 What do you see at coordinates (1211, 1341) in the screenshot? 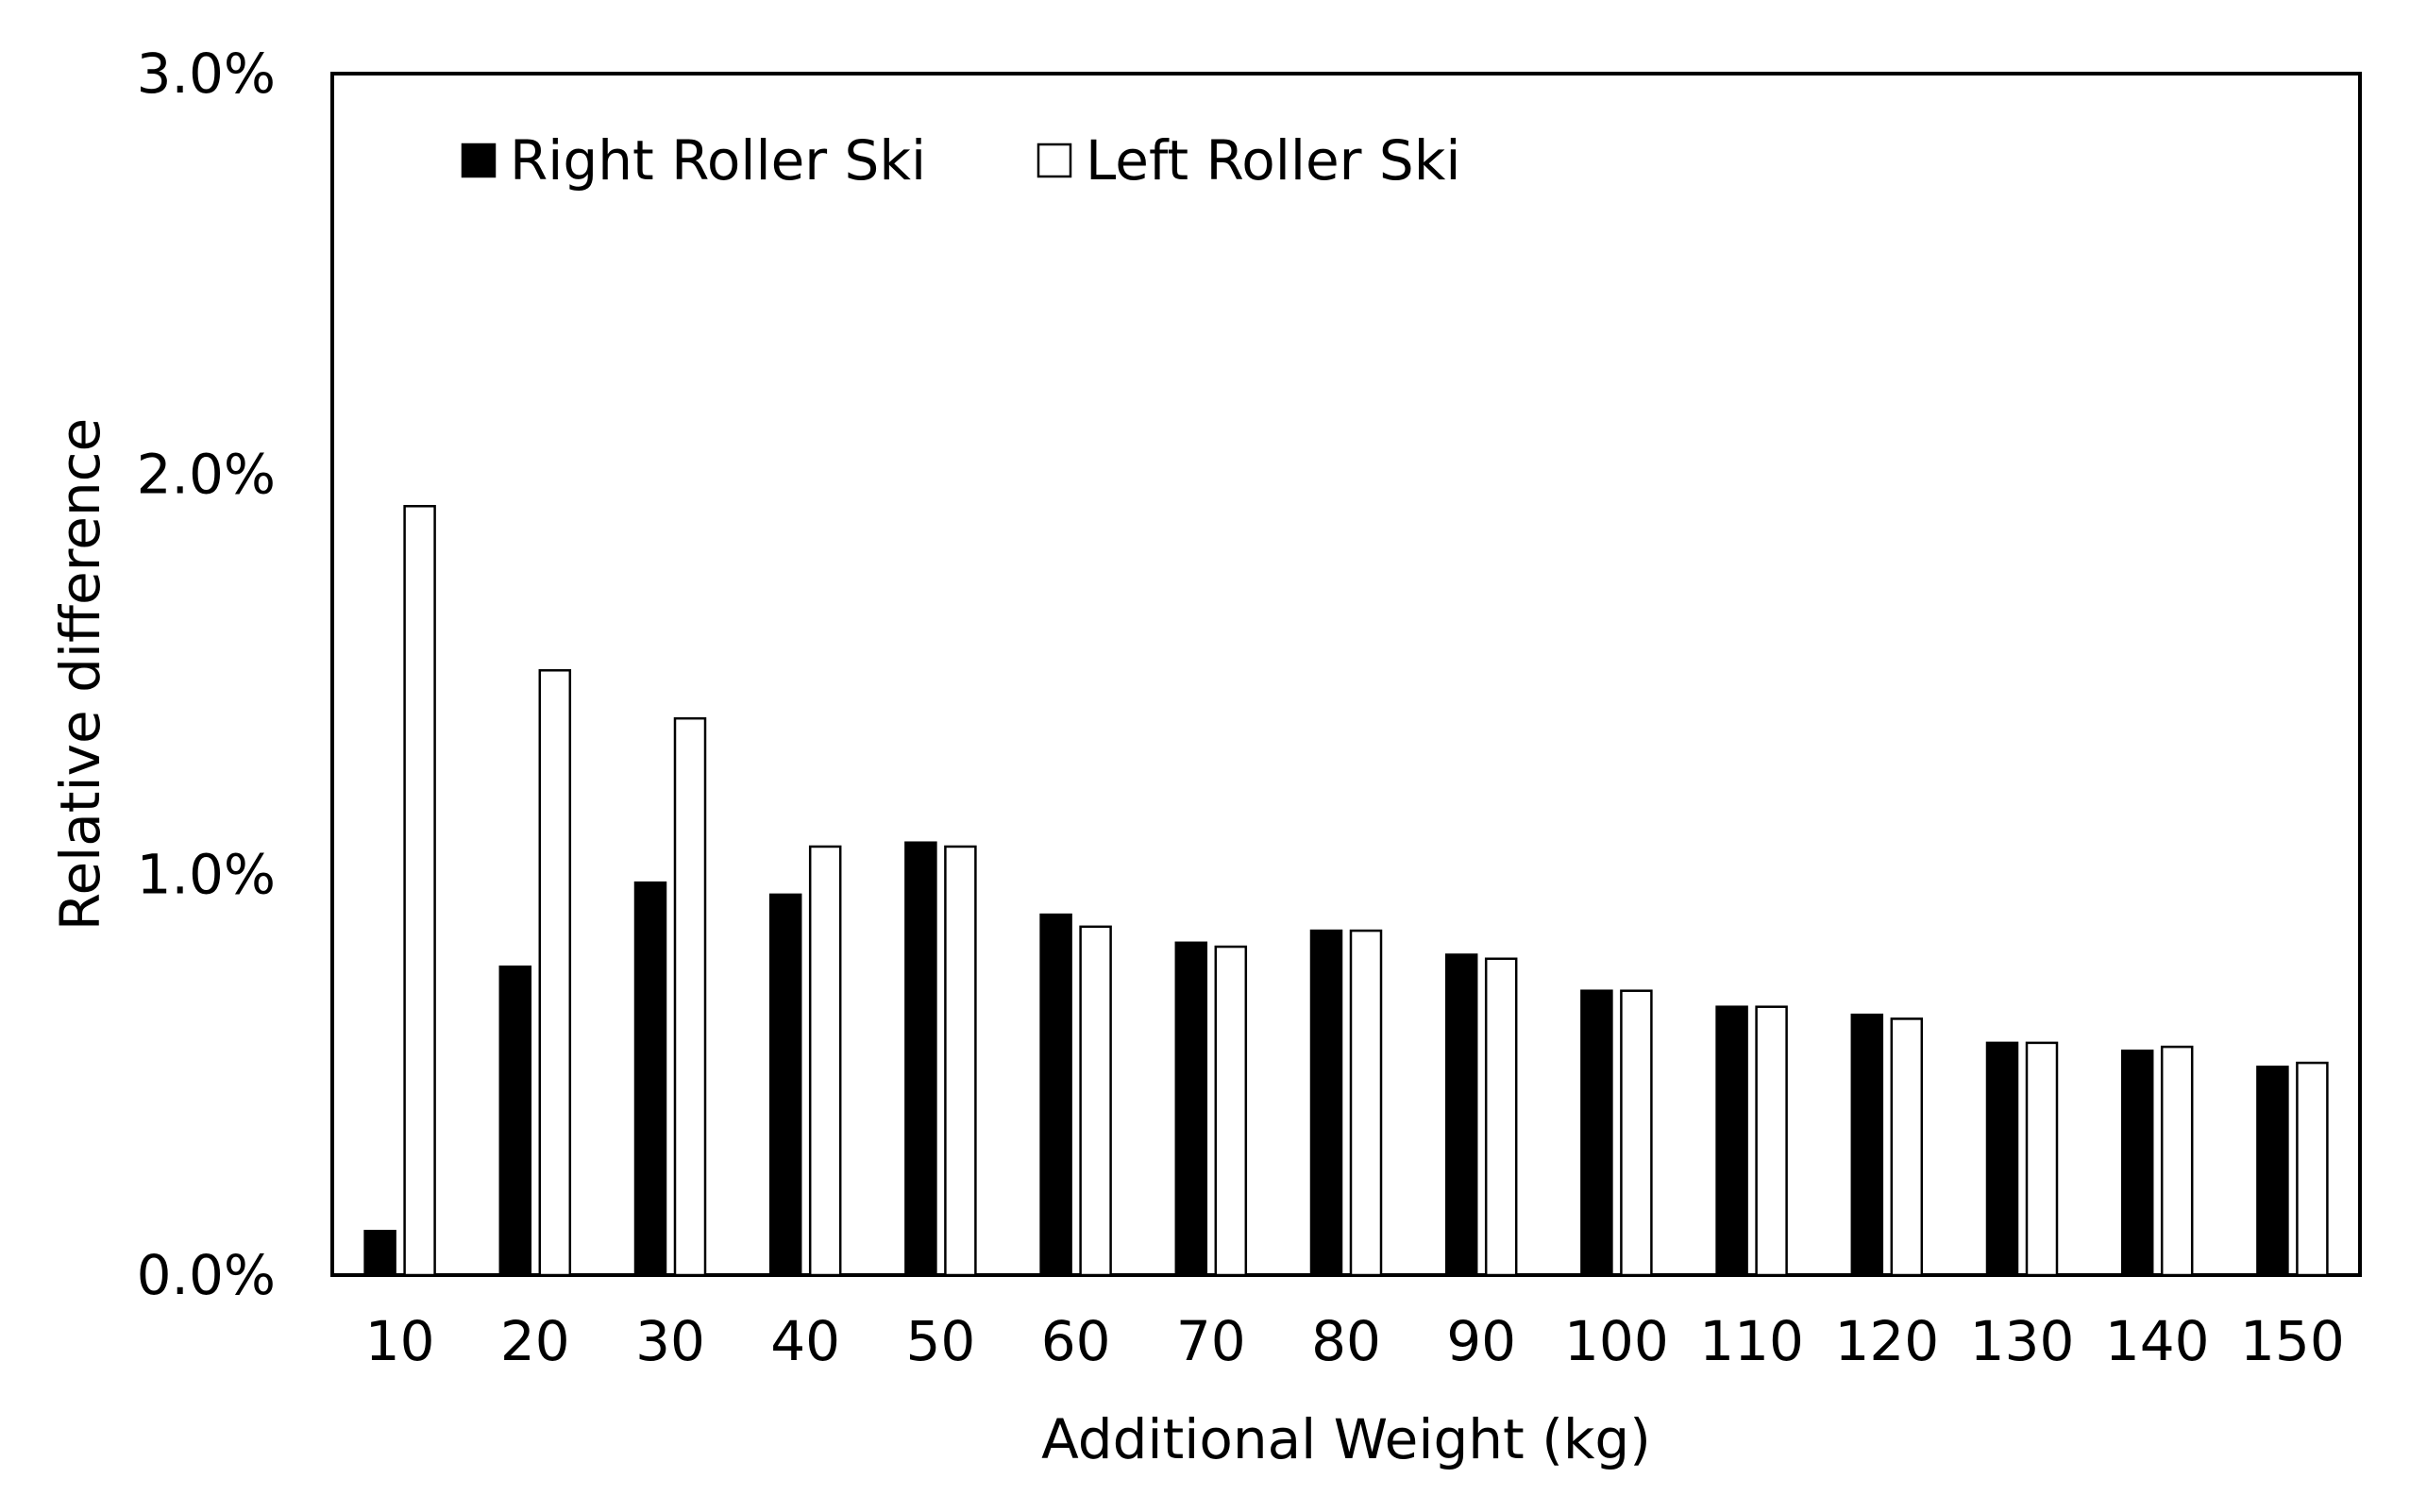
I see `x-tick-label: 70` at bounding box center [1211, 1341].